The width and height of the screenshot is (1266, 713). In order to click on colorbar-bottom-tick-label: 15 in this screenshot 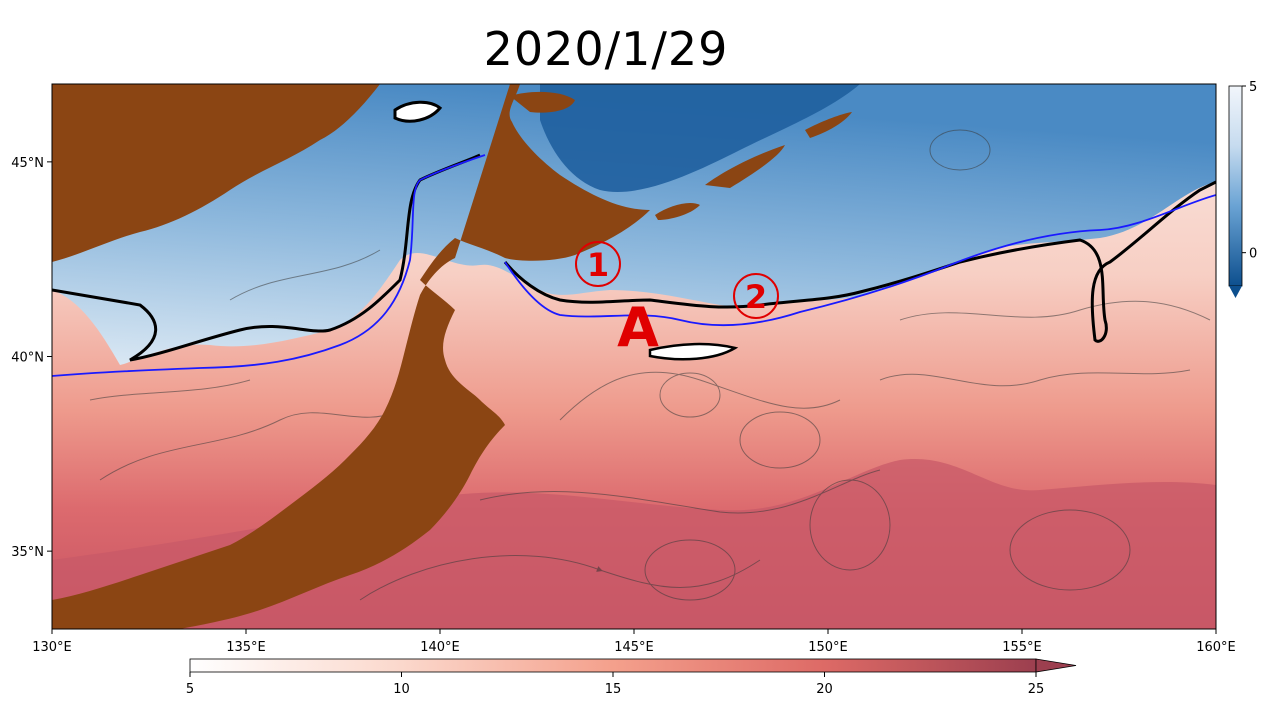, I will do `click(613, 689)`.